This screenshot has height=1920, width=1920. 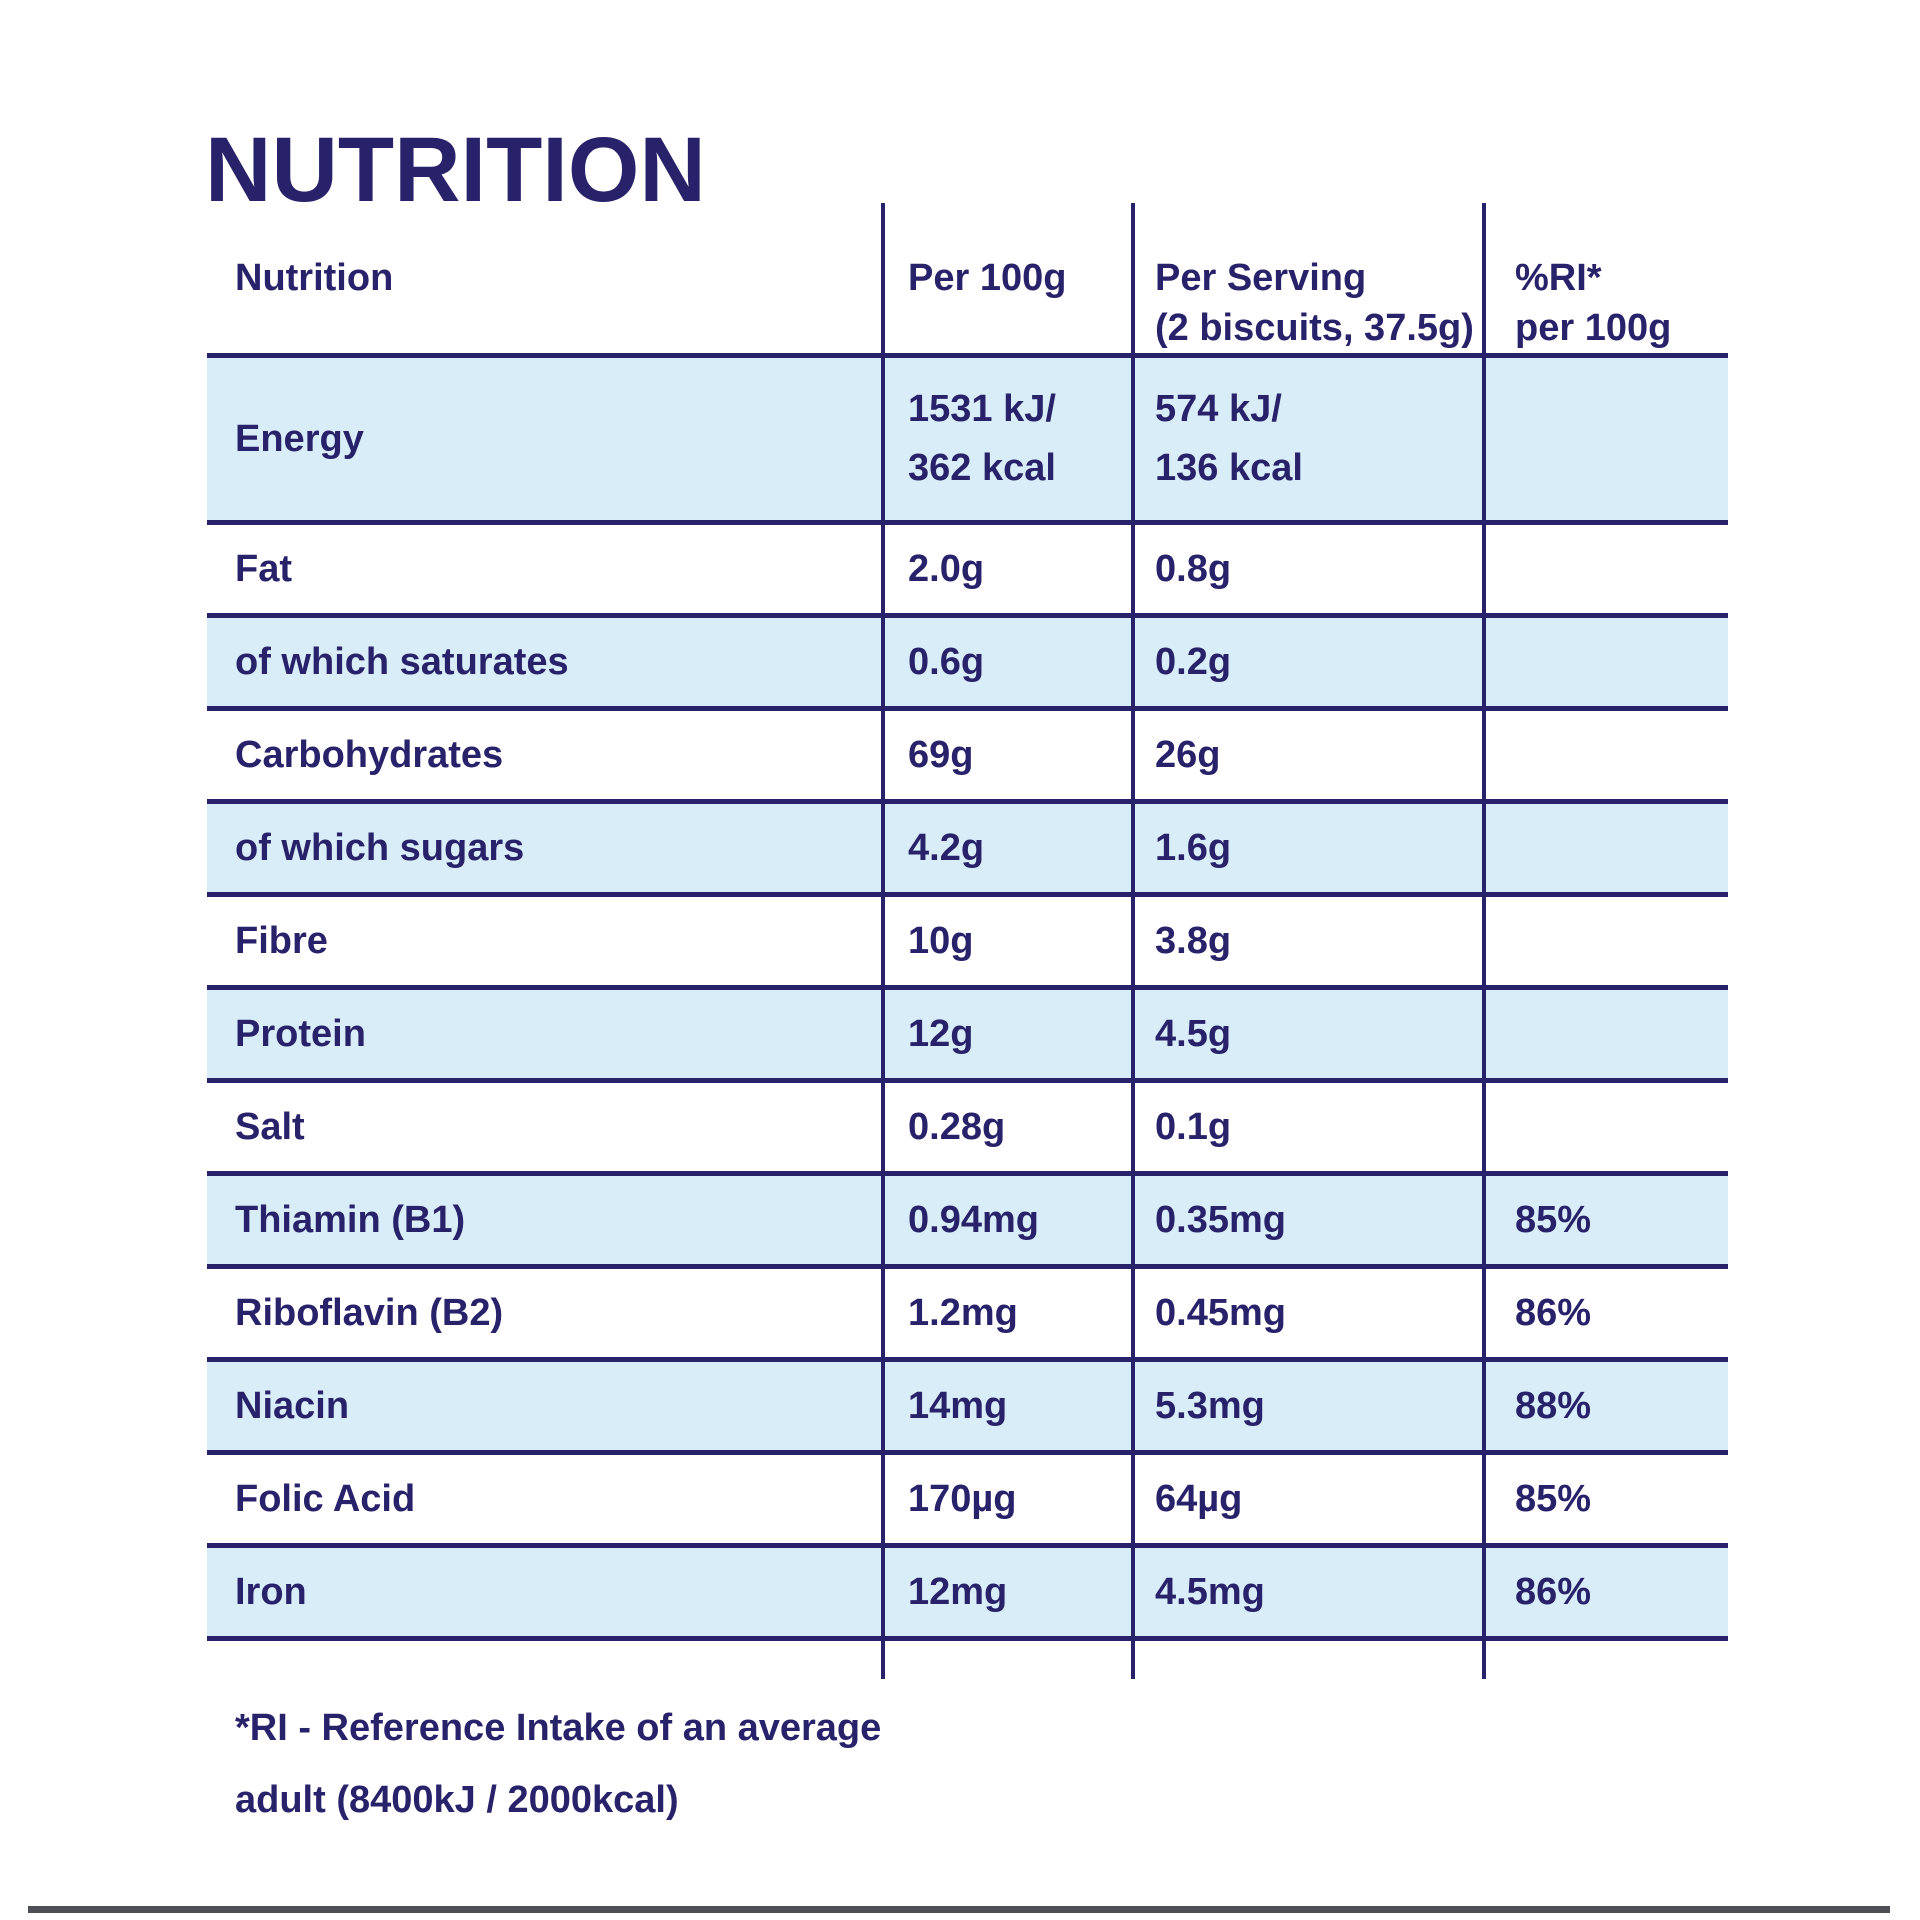 I want to click on per-serving-cell: 0.2g, so click(x=1193, y=661).